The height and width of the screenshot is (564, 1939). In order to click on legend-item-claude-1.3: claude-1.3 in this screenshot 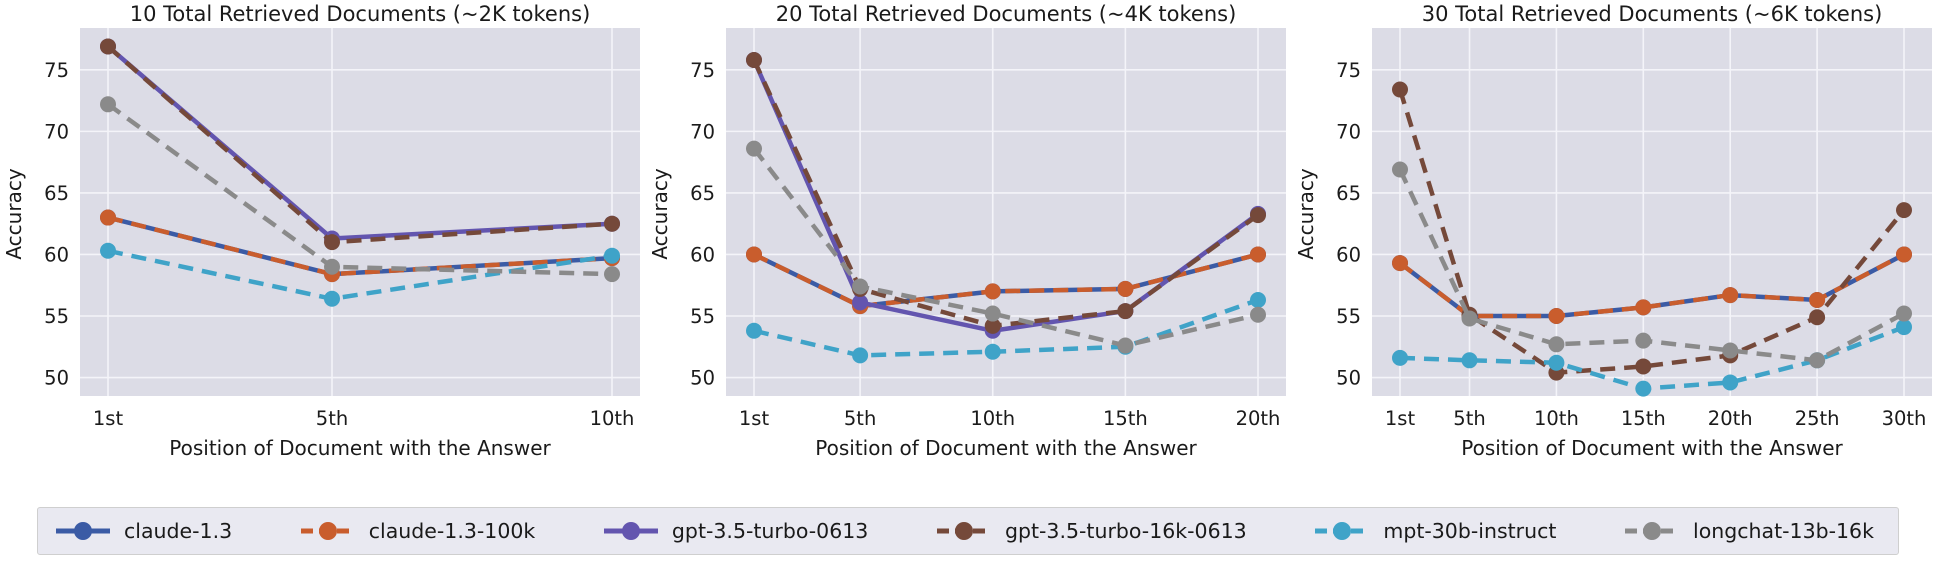, I will do `click(143, 531)`.